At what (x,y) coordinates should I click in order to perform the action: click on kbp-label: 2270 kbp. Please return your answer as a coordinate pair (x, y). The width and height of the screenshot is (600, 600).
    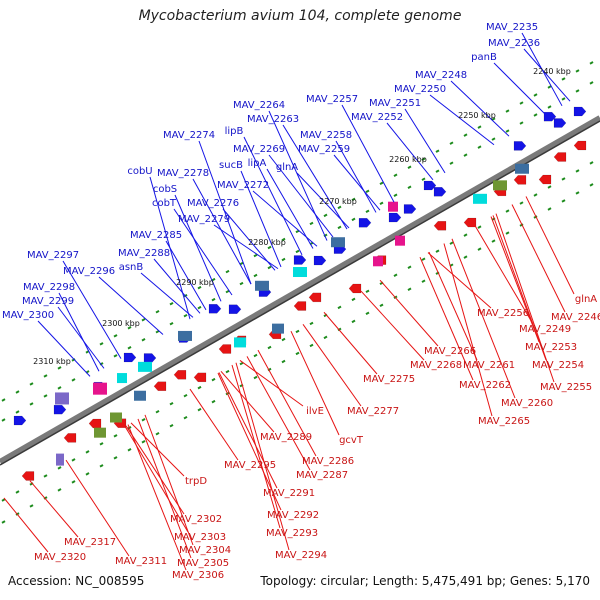
    Looking at the image, I should click on (338, 201).